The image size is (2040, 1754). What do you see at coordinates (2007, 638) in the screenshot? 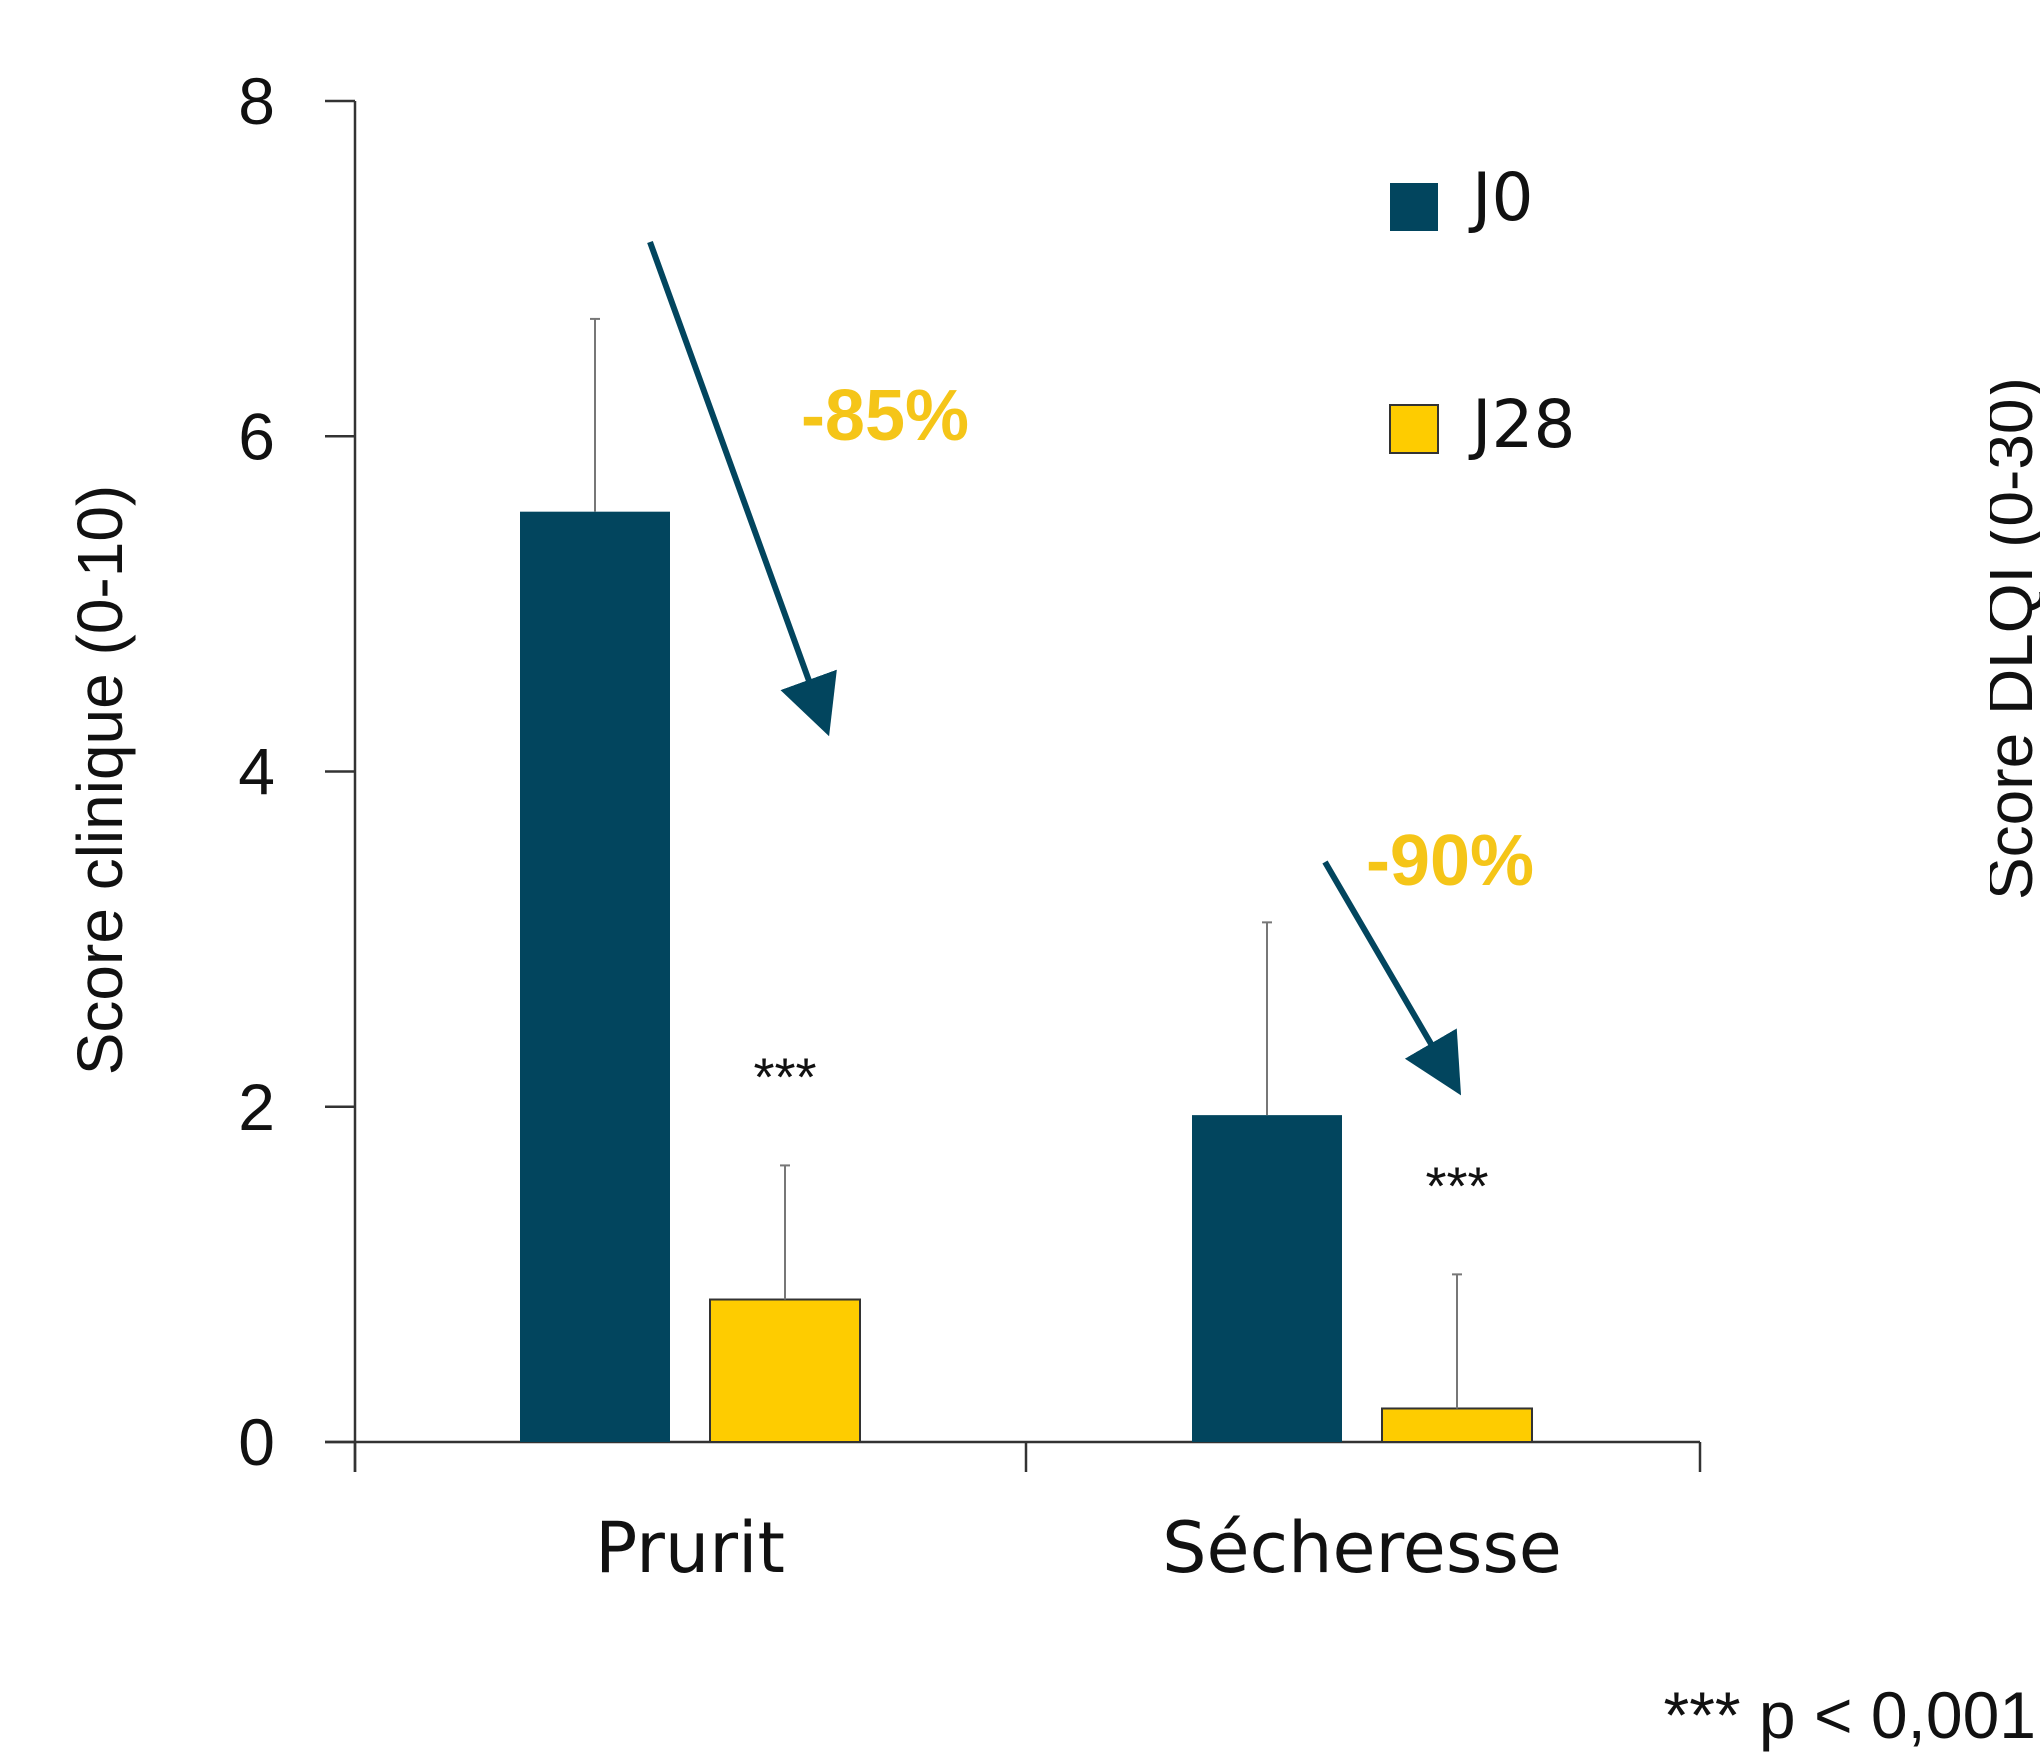
I see `right-y-axis-title: Score DLQI (0-30)` at bounding box center [2007, 638].